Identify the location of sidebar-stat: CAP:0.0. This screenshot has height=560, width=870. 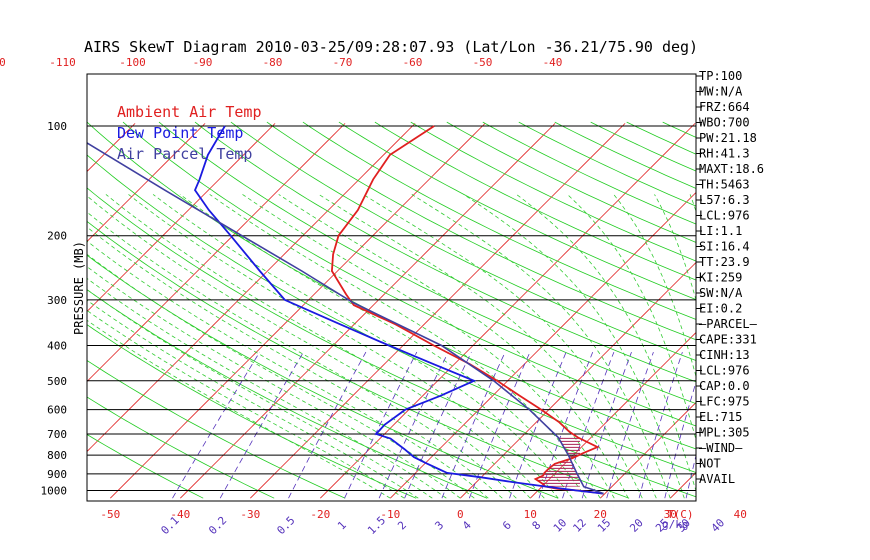
(724, 386).